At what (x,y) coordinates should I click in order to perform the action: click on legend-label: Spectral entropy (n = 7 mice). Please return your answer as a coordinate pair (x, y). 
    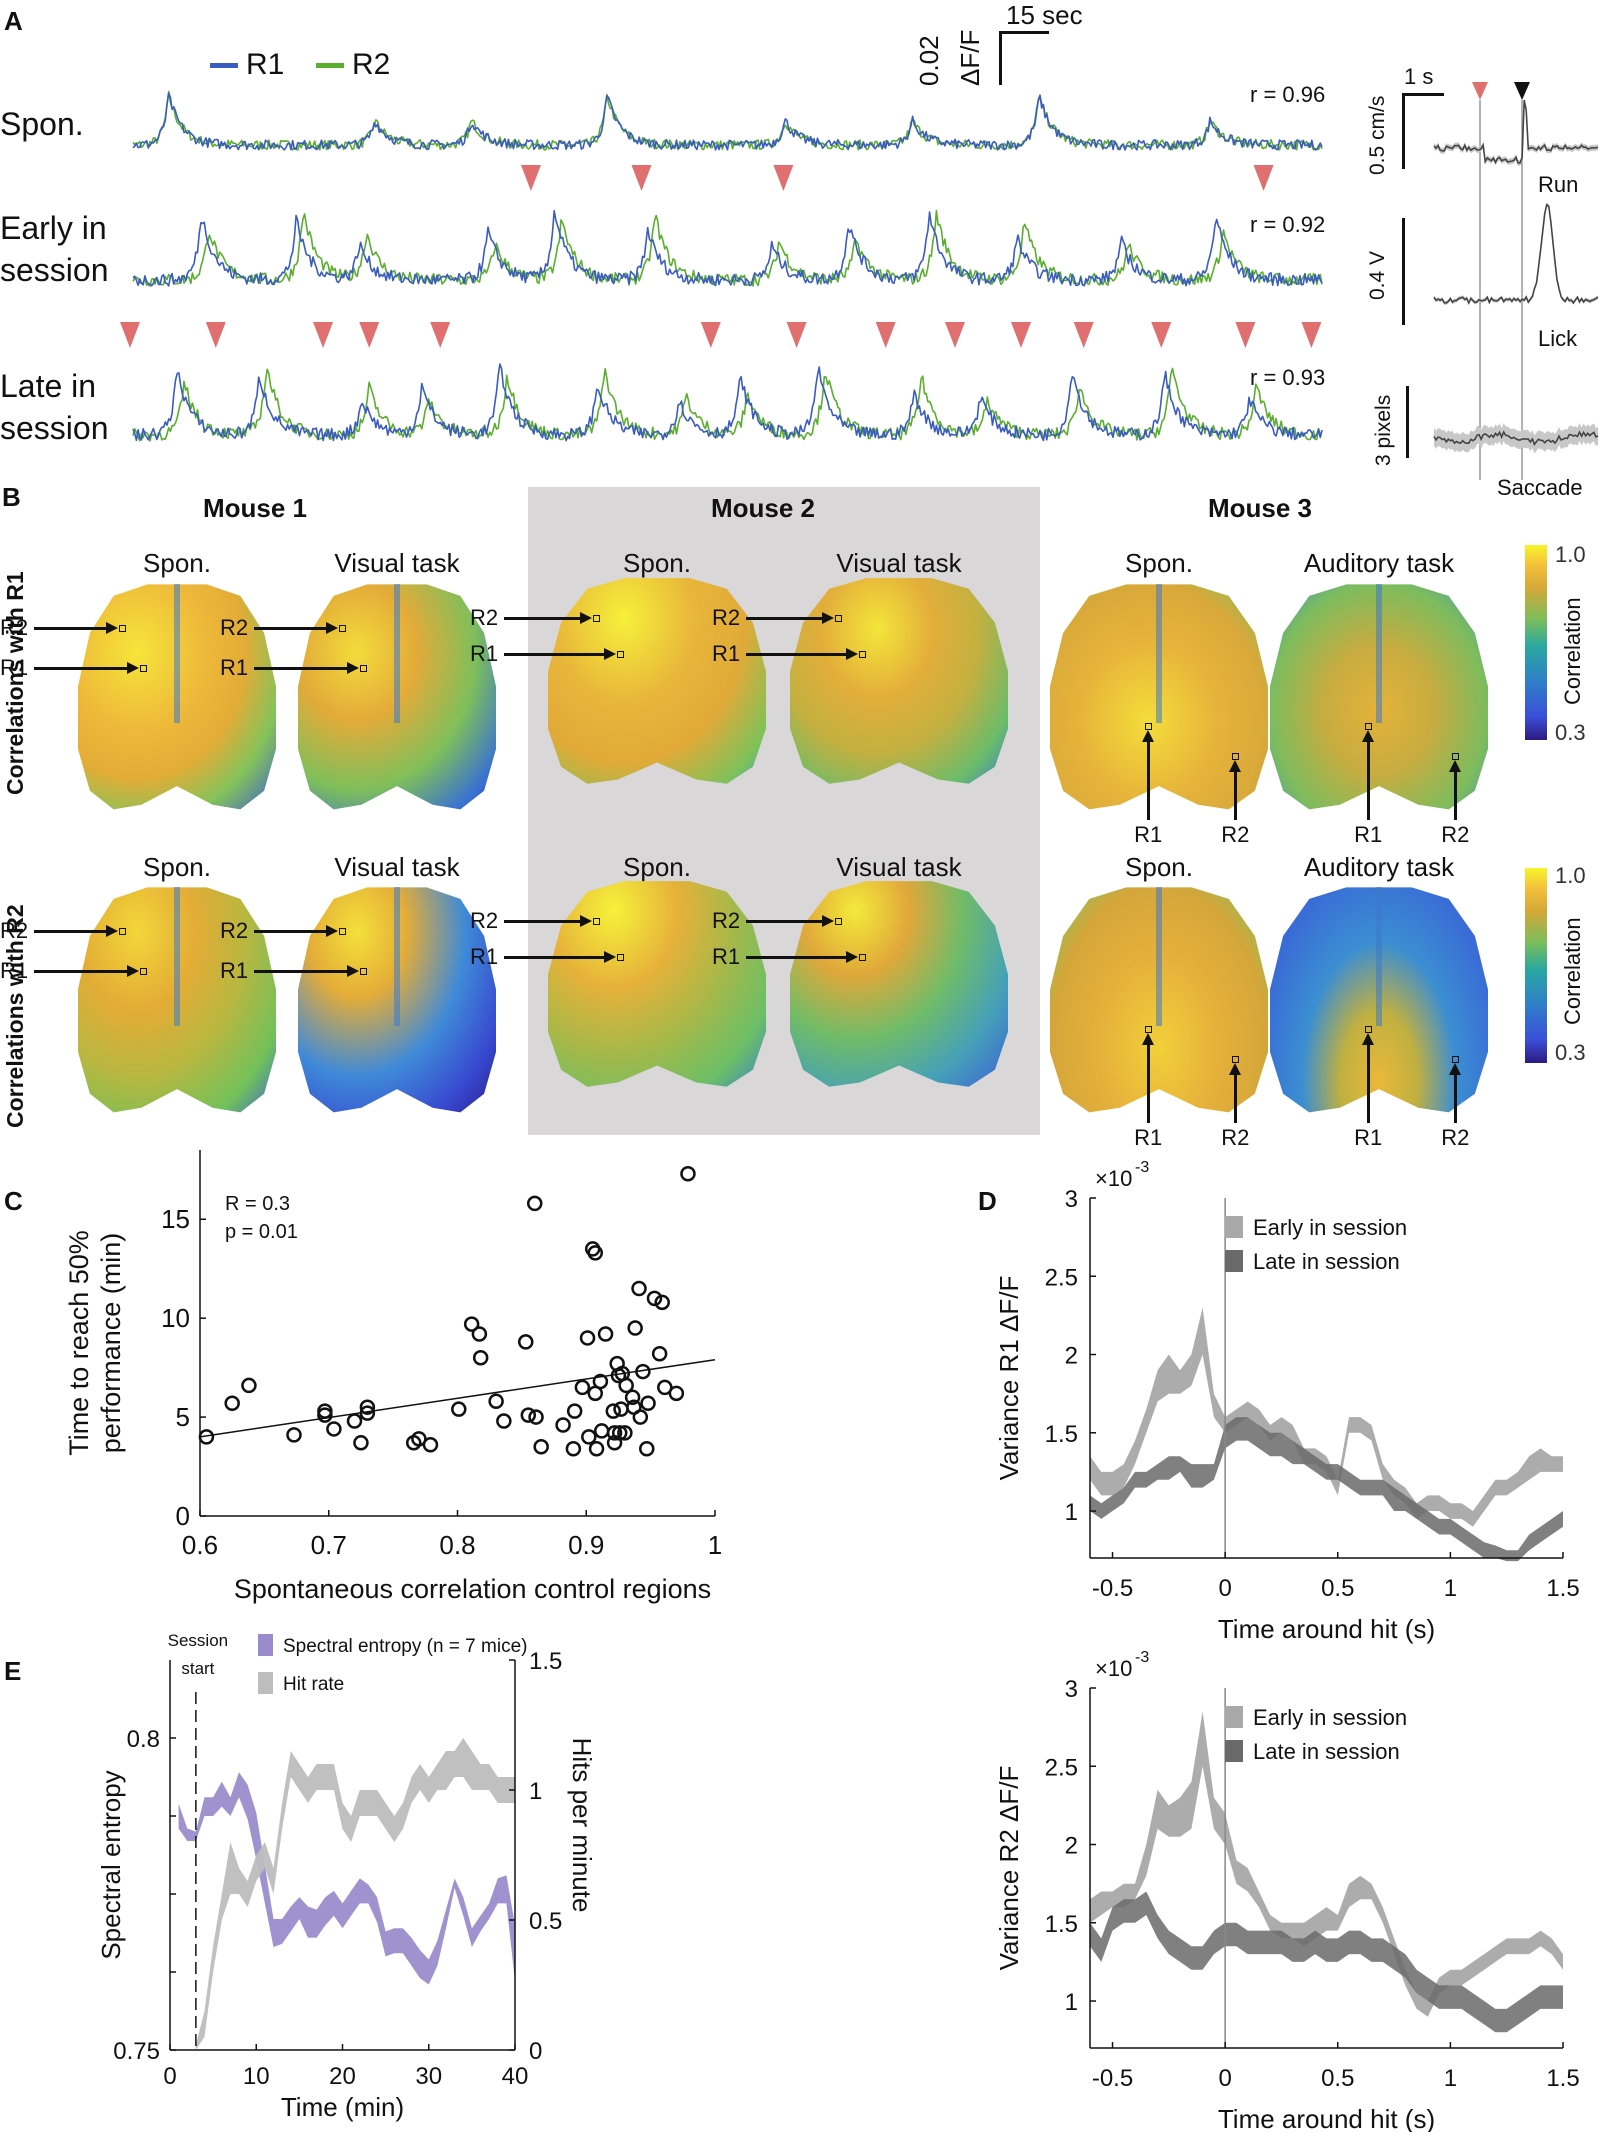
    Looking at the image, I should click on (405, 1646).